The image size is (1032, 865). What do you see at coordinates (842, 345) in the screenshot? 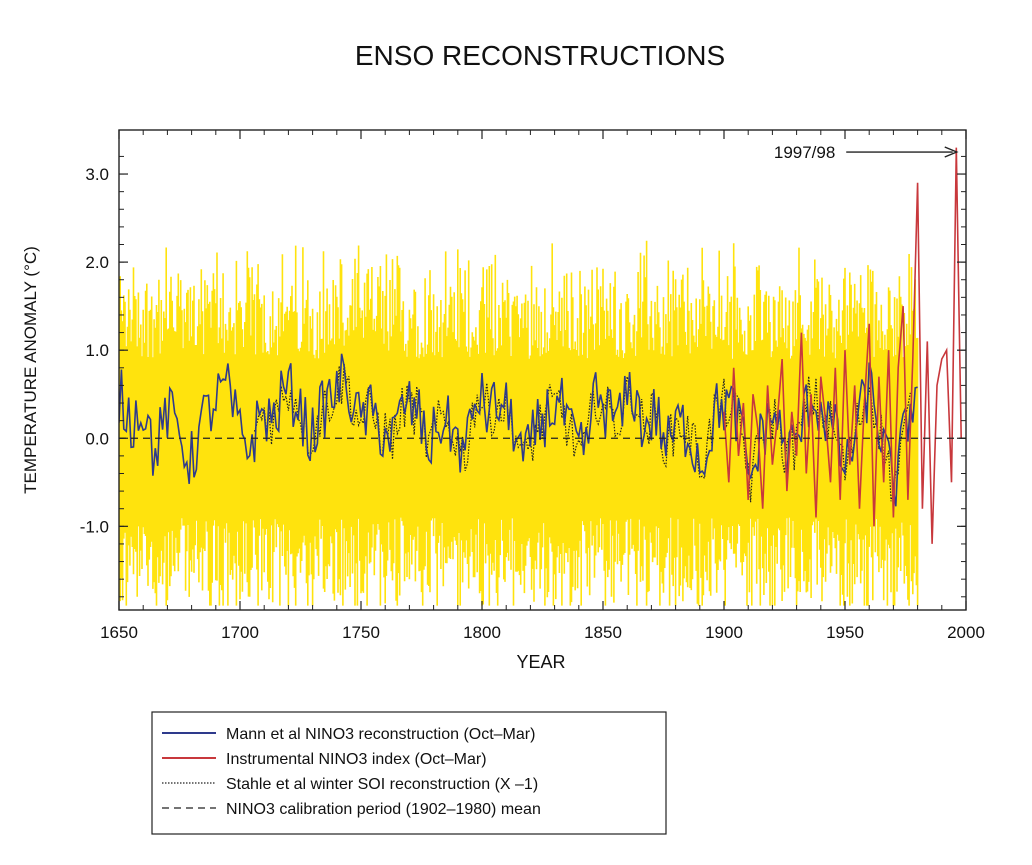
I see `series-instrumental` at bounding box center [842, 345].